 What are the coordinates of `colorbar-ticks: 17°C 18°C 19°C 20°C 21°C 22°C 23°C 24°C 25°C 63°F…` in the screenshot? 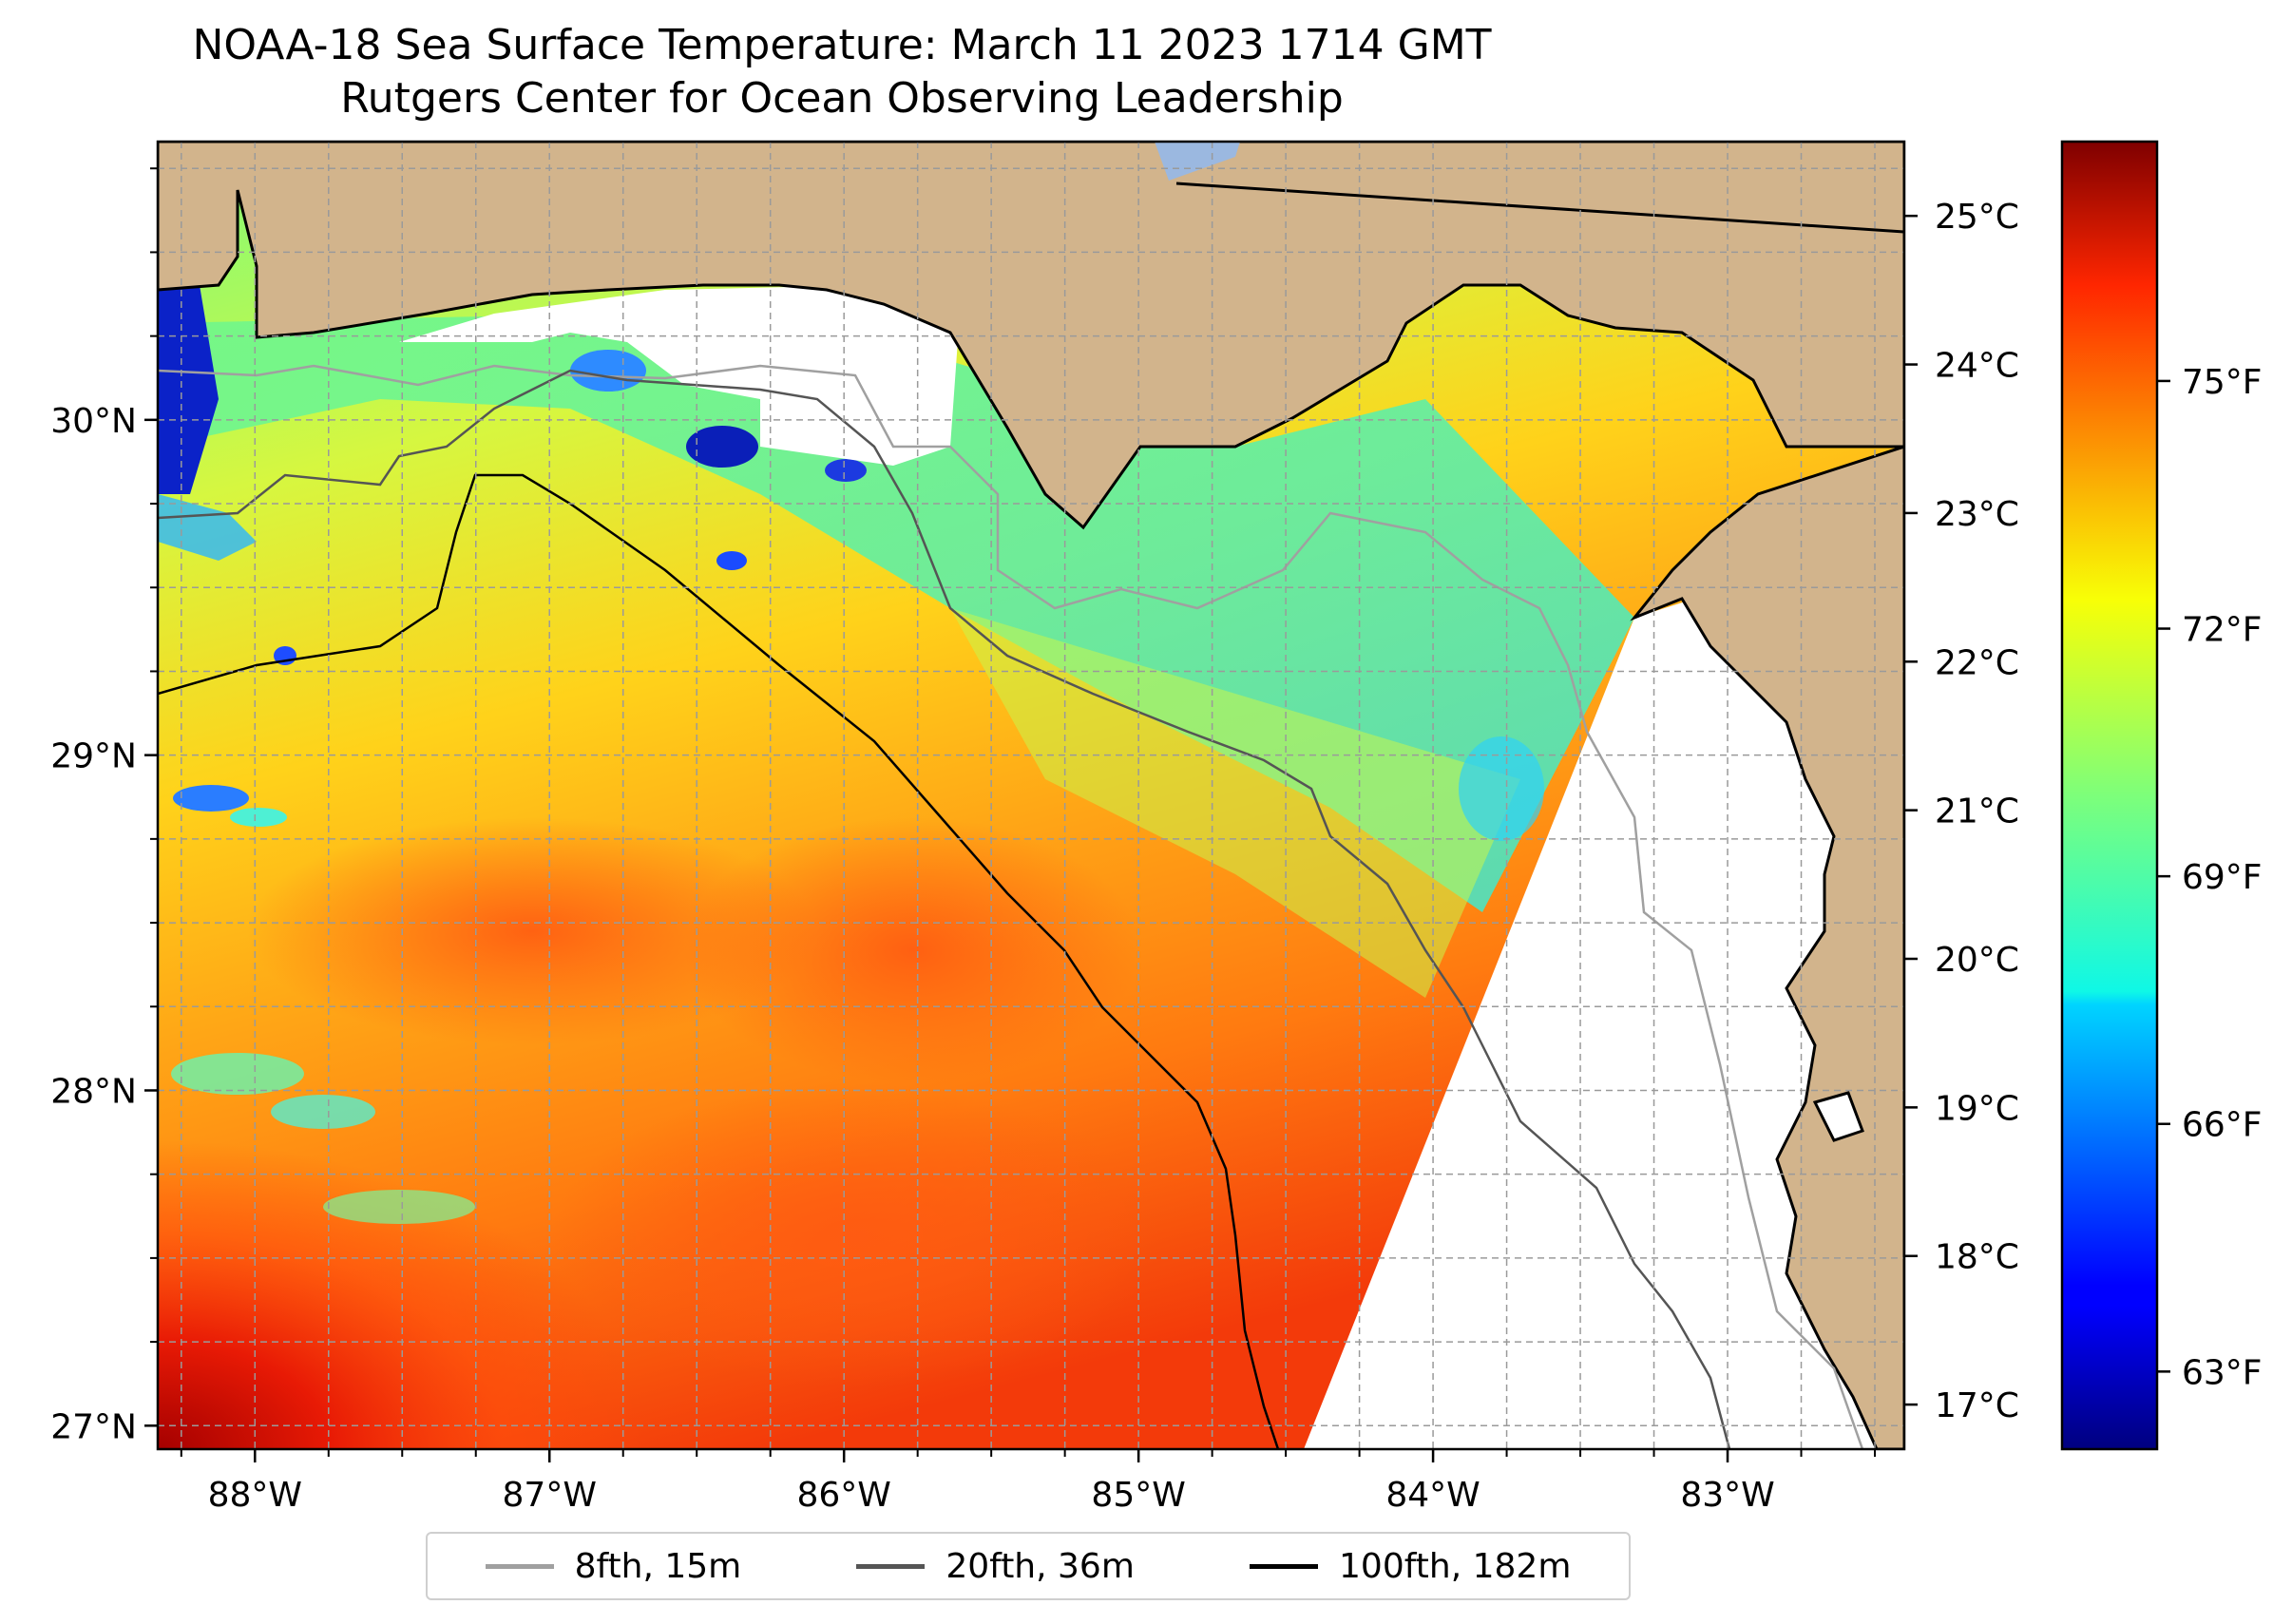 It's located at (2083, 811).